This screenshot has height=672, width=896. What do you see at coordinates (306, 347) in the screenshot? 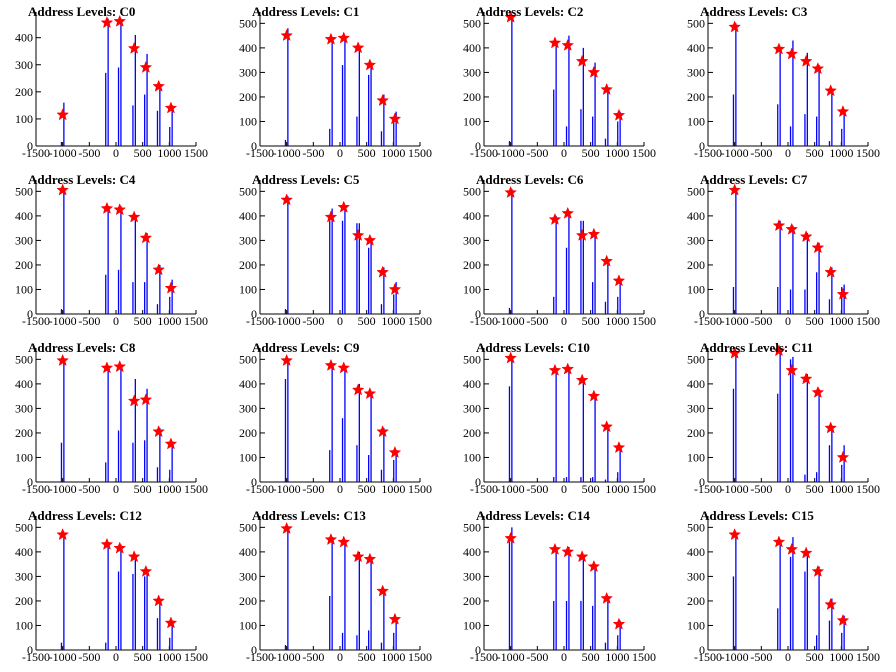
I see `panel-title: Address Levels: C9` at bounding box center [306, 347].